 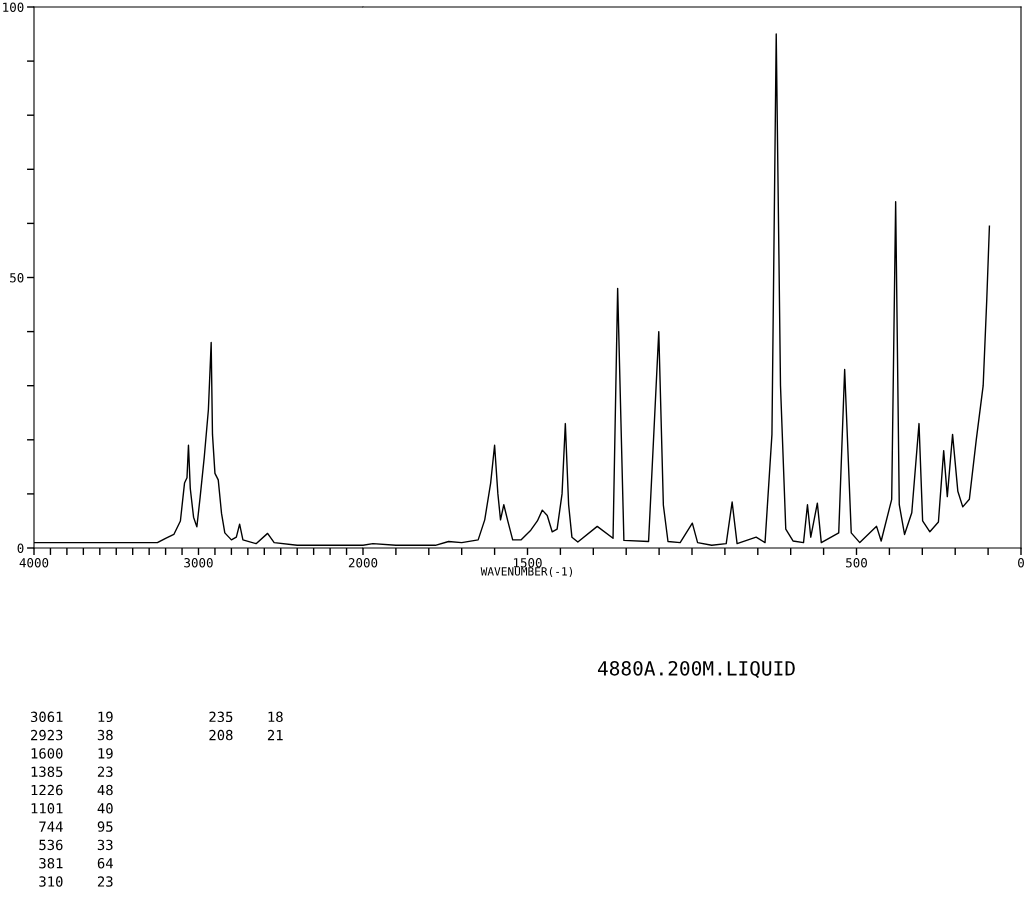 What do you see at coordinates (363, 563) in the screenshot?
I see `x-tick-label: 2000` at bounding box center [363, 563].